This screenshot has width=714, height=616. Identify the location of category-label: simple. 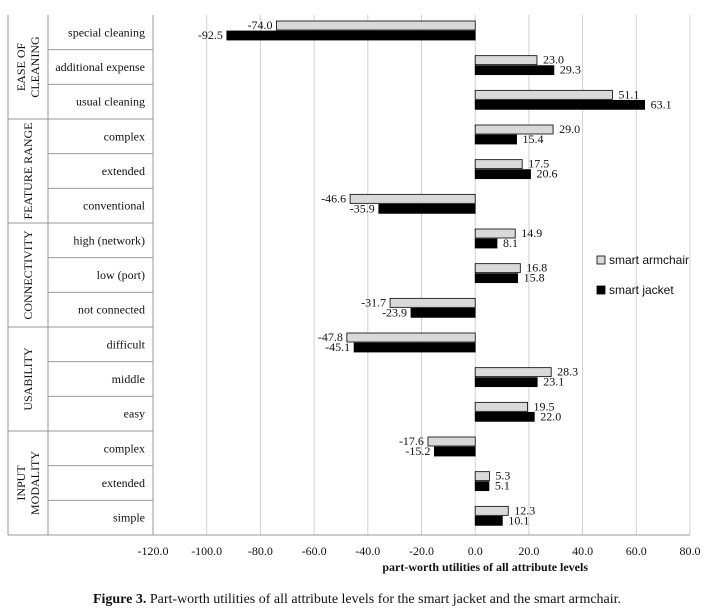
(129, 518).